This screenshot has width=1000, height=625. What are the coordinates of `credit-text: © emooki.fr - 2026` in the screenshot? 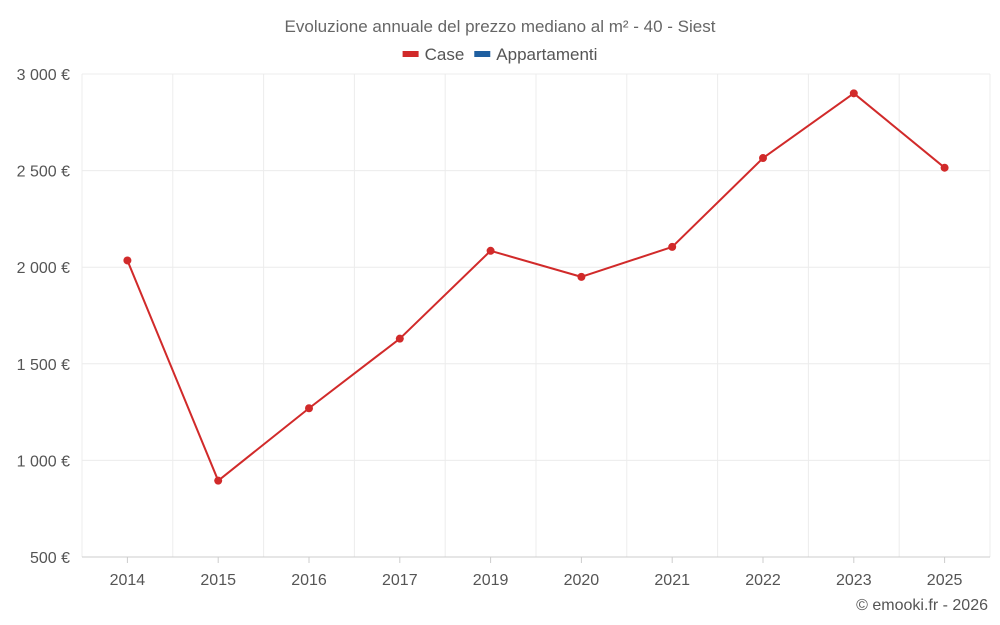 It's located at (922, 605).